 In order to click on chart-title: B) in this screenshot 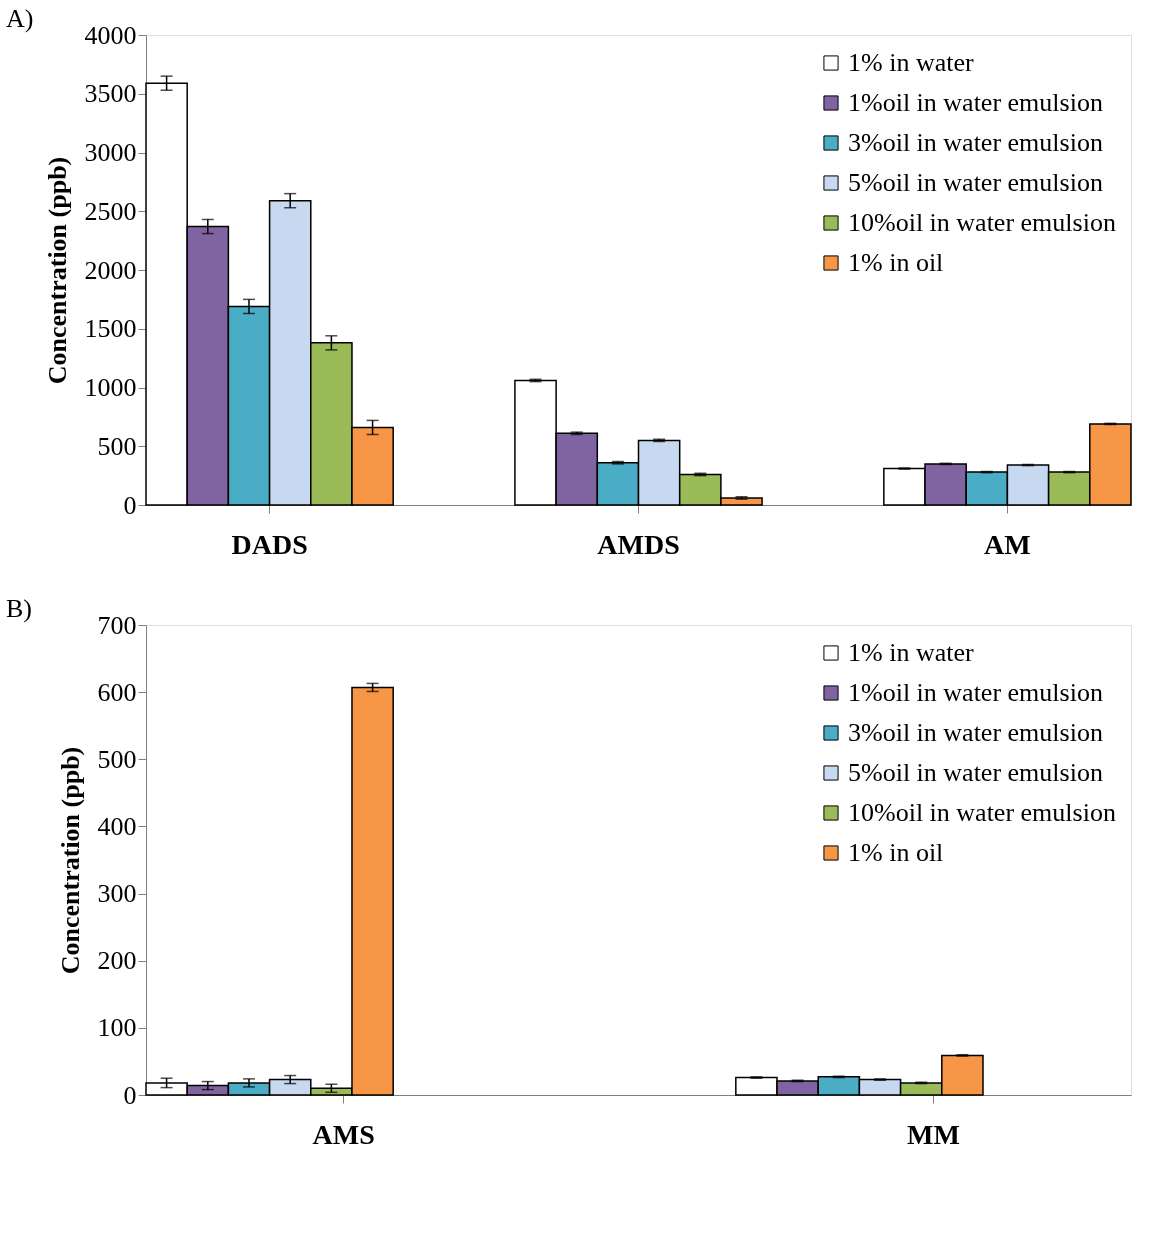, I will do `click(19, 608)`.